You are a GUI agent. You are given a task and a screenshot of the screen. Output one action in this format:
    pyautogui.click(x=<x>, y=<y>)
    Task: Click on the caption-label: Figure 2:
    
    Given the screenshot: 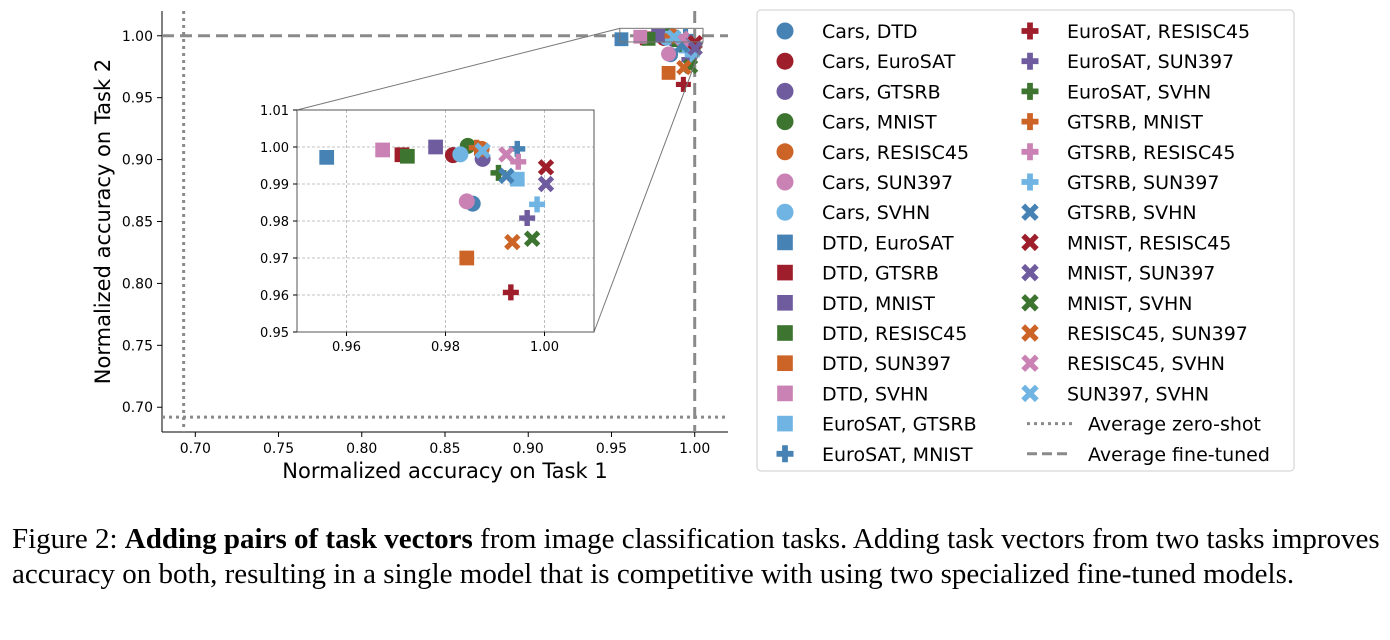 What is the action you would take?
    pyautogui.click(x=68, y=539)
    